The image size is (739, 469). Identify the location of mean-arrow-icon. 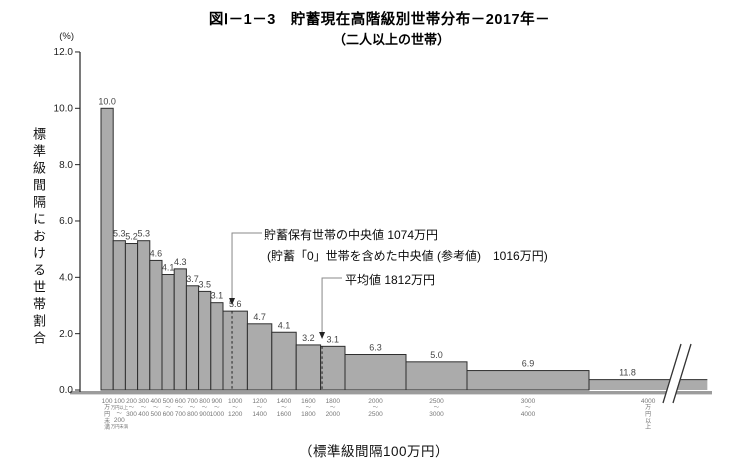
(322, 335).